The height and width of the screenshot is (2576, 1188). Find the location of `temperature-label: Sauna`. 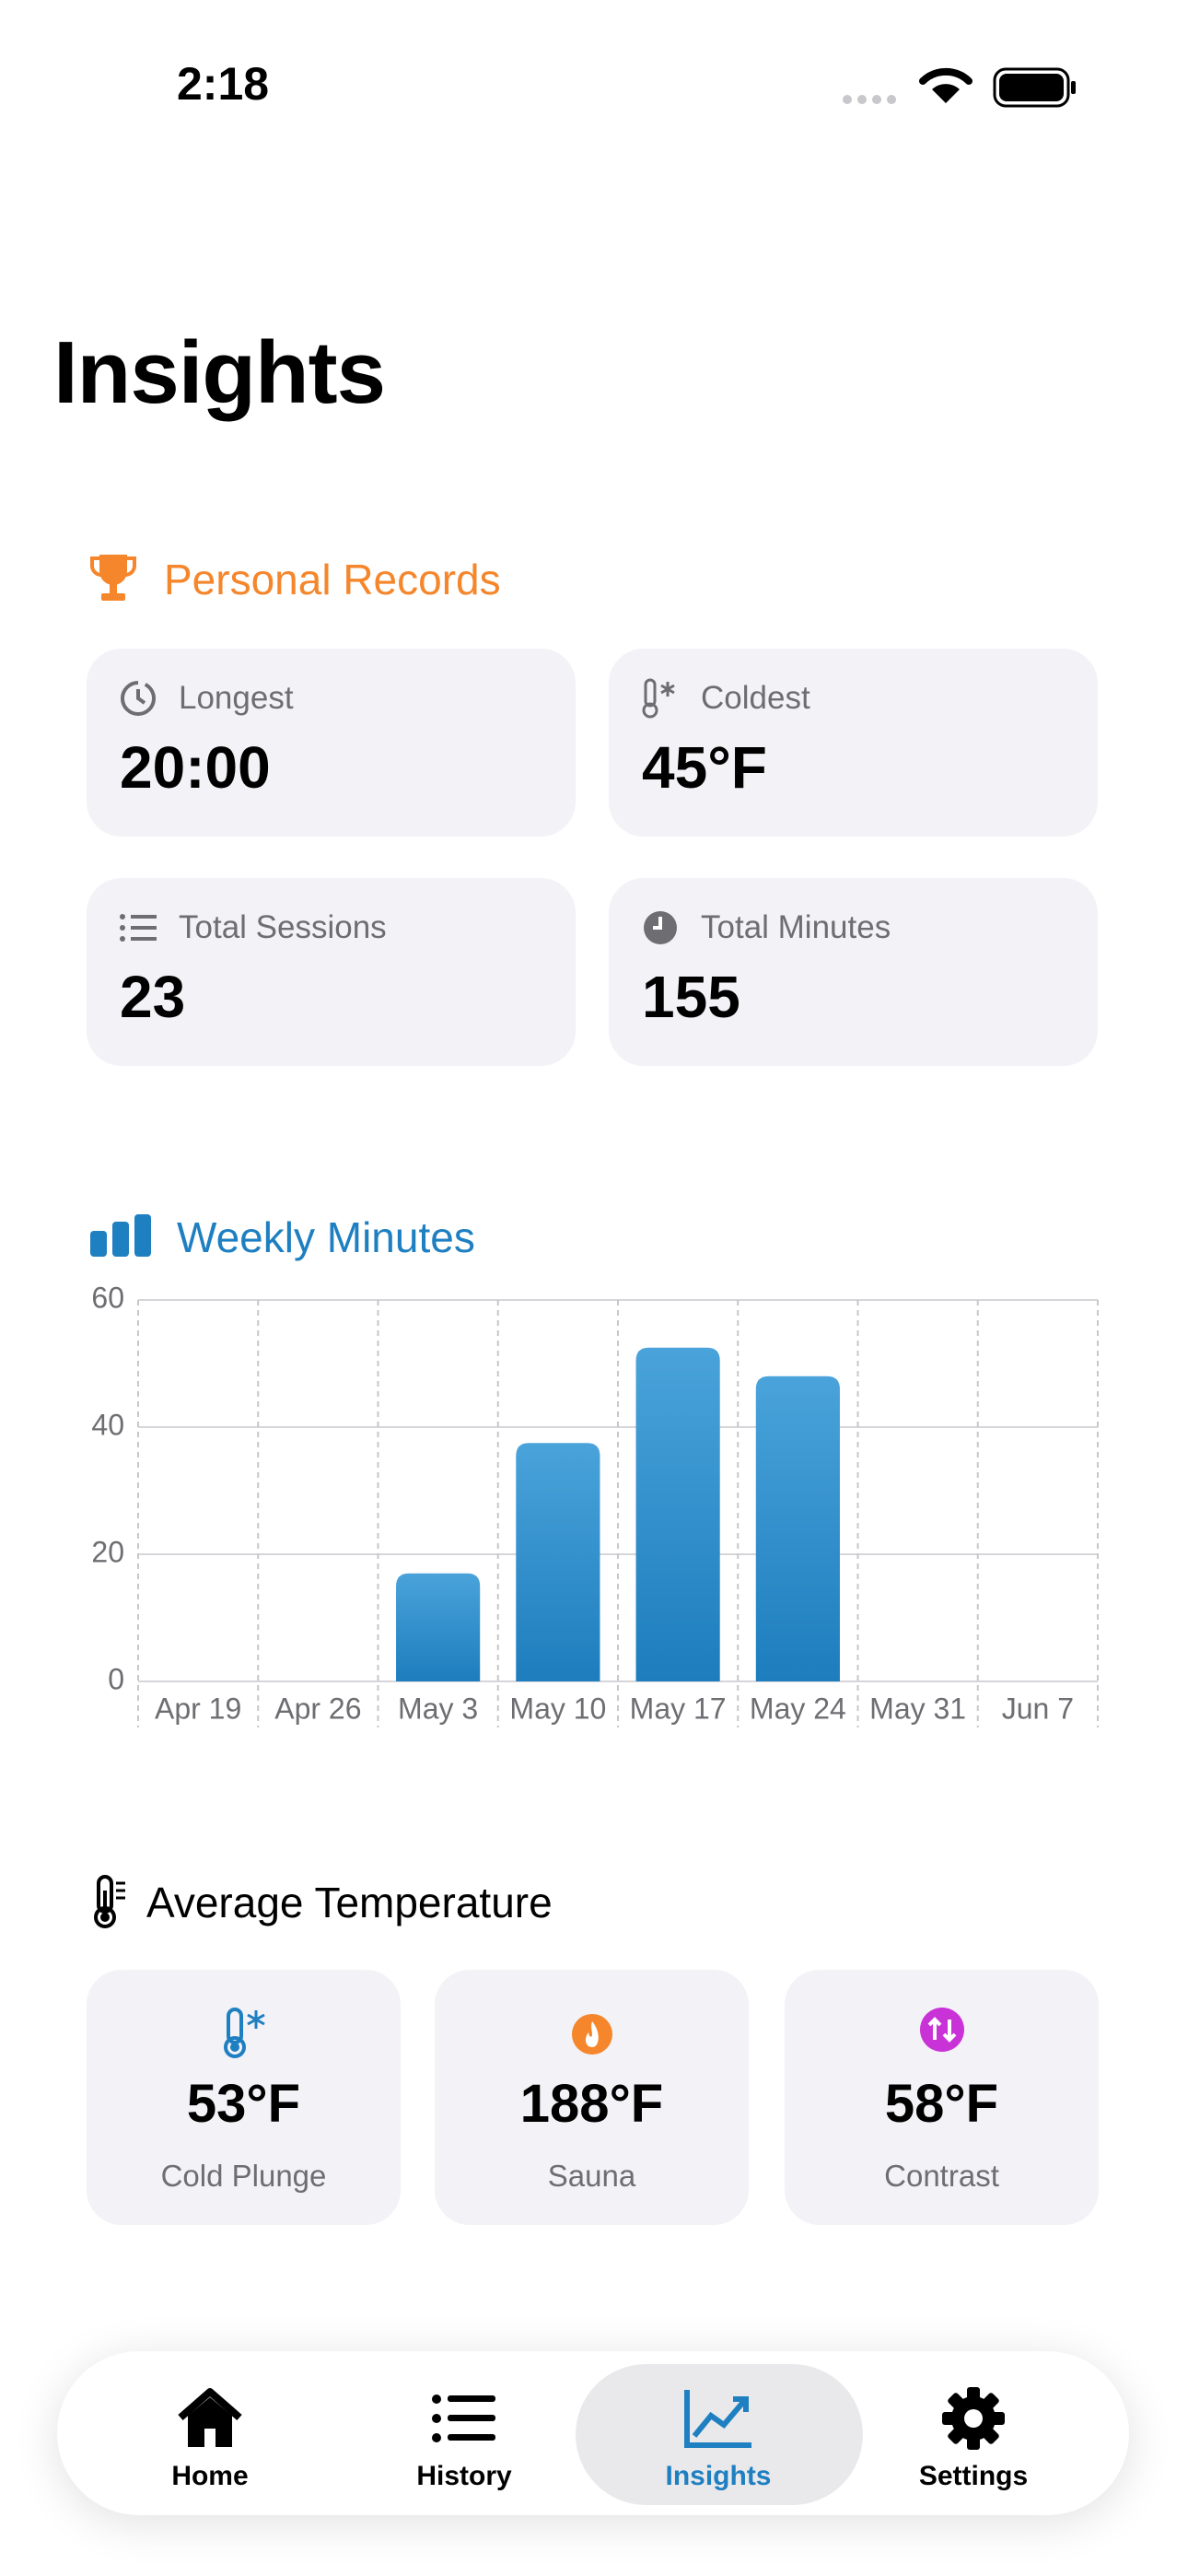

temperature-label: Sauna is located at coordinates (591, 2176).